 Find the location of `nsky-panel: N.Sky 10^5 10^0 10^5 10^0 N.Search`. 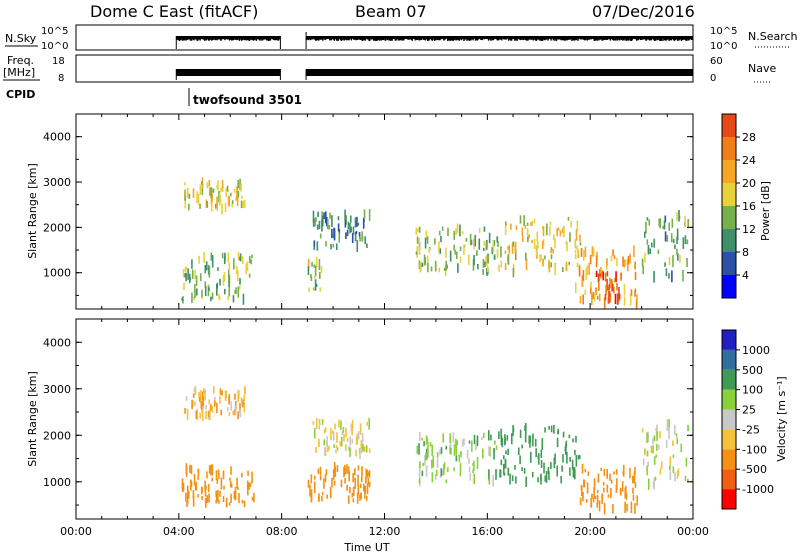

nsky-panel: N.Sky 10^5 10^0 10^5 10^0 N.Search is located at coordinates (401, 38).